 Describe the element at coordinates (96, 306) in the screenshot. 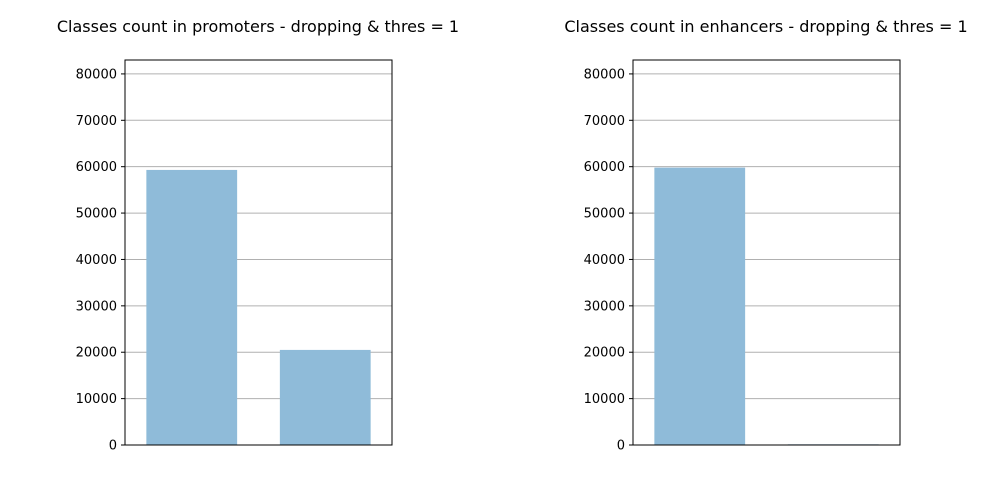

I see `ytick-label-promoters-3: 30000` at that location.